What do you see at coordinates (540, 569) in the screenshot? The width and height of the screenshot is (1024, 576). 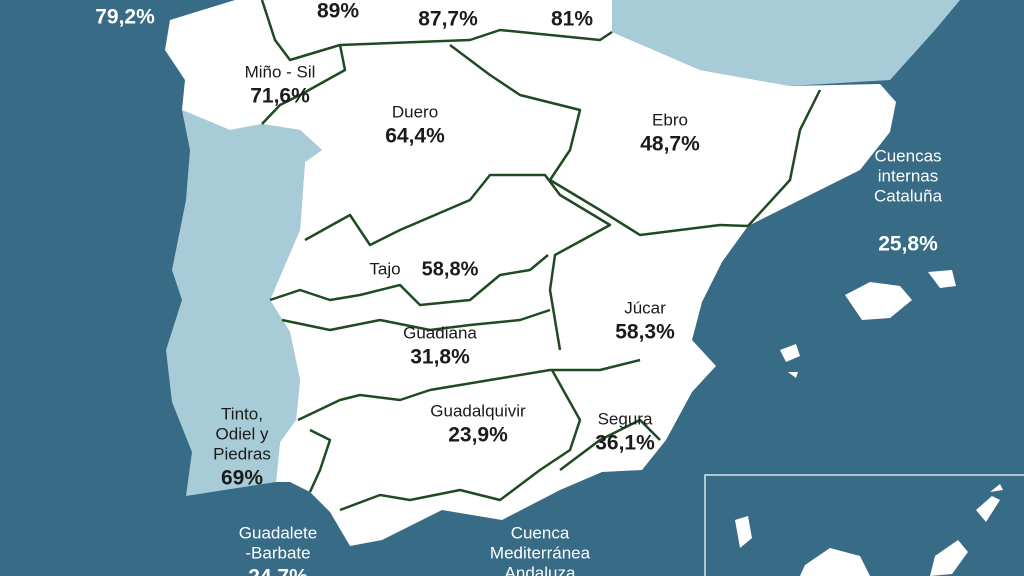 I see `region-name: Andaluza` at bounding box center [540, 569].